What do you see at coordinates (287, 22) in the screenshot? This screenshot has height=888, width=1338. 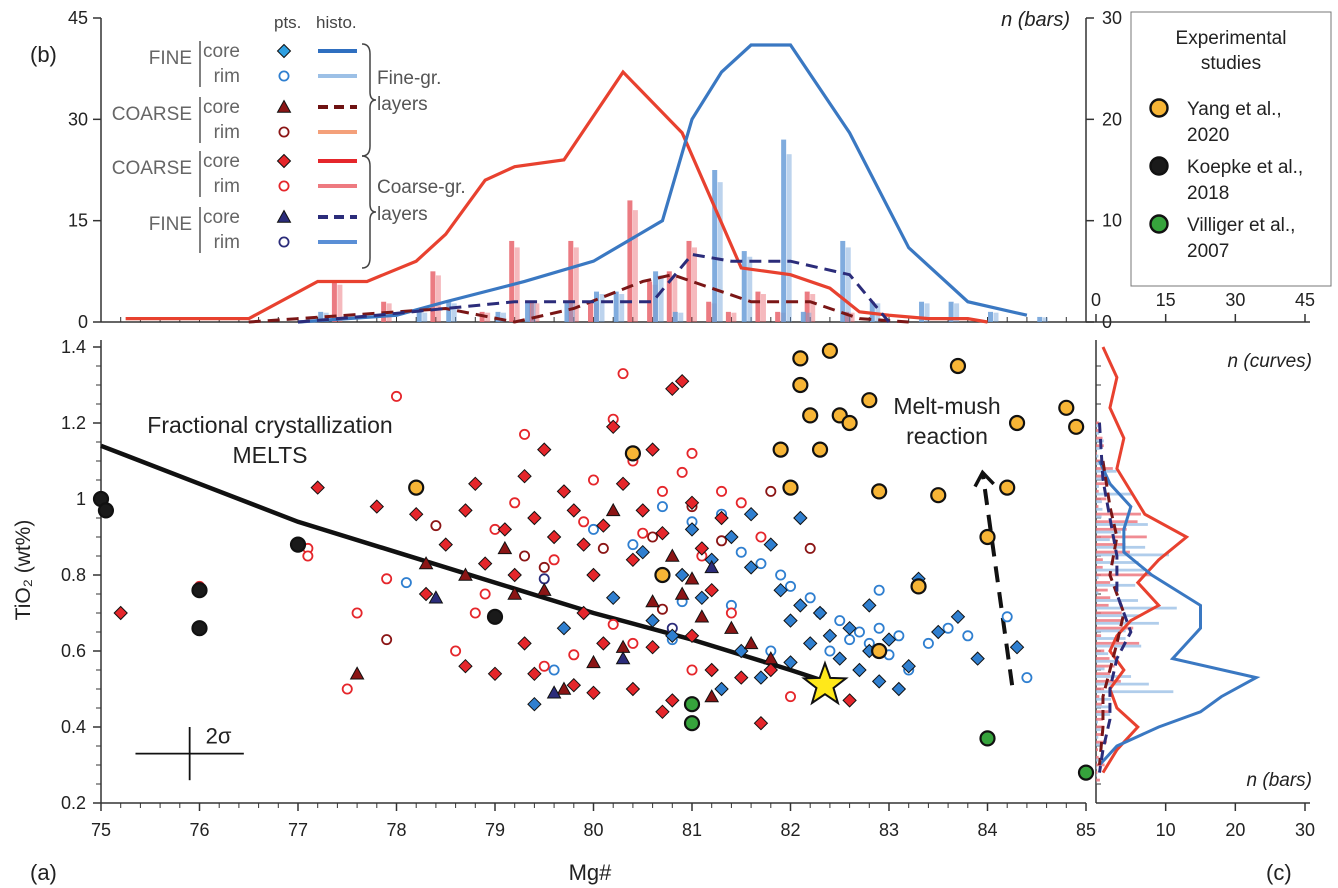 I see `legend-header-pts: pts.` at bounding box center [287, 22].